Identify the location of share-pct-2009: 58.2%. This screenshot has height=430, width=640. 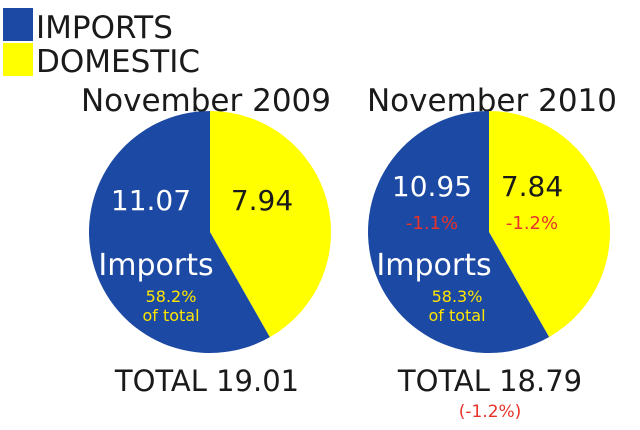
(171, 296).